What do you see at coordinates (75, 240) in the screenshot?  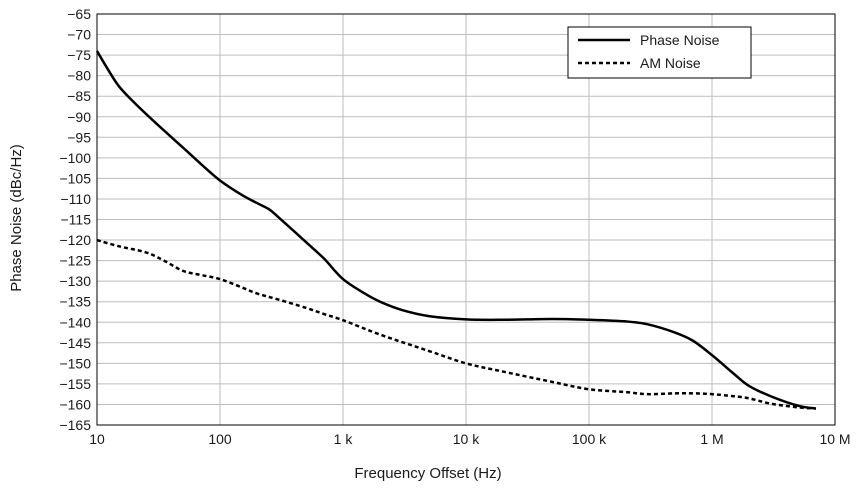 I see `y-tick-label: −120` at bounding box center [75, 240].